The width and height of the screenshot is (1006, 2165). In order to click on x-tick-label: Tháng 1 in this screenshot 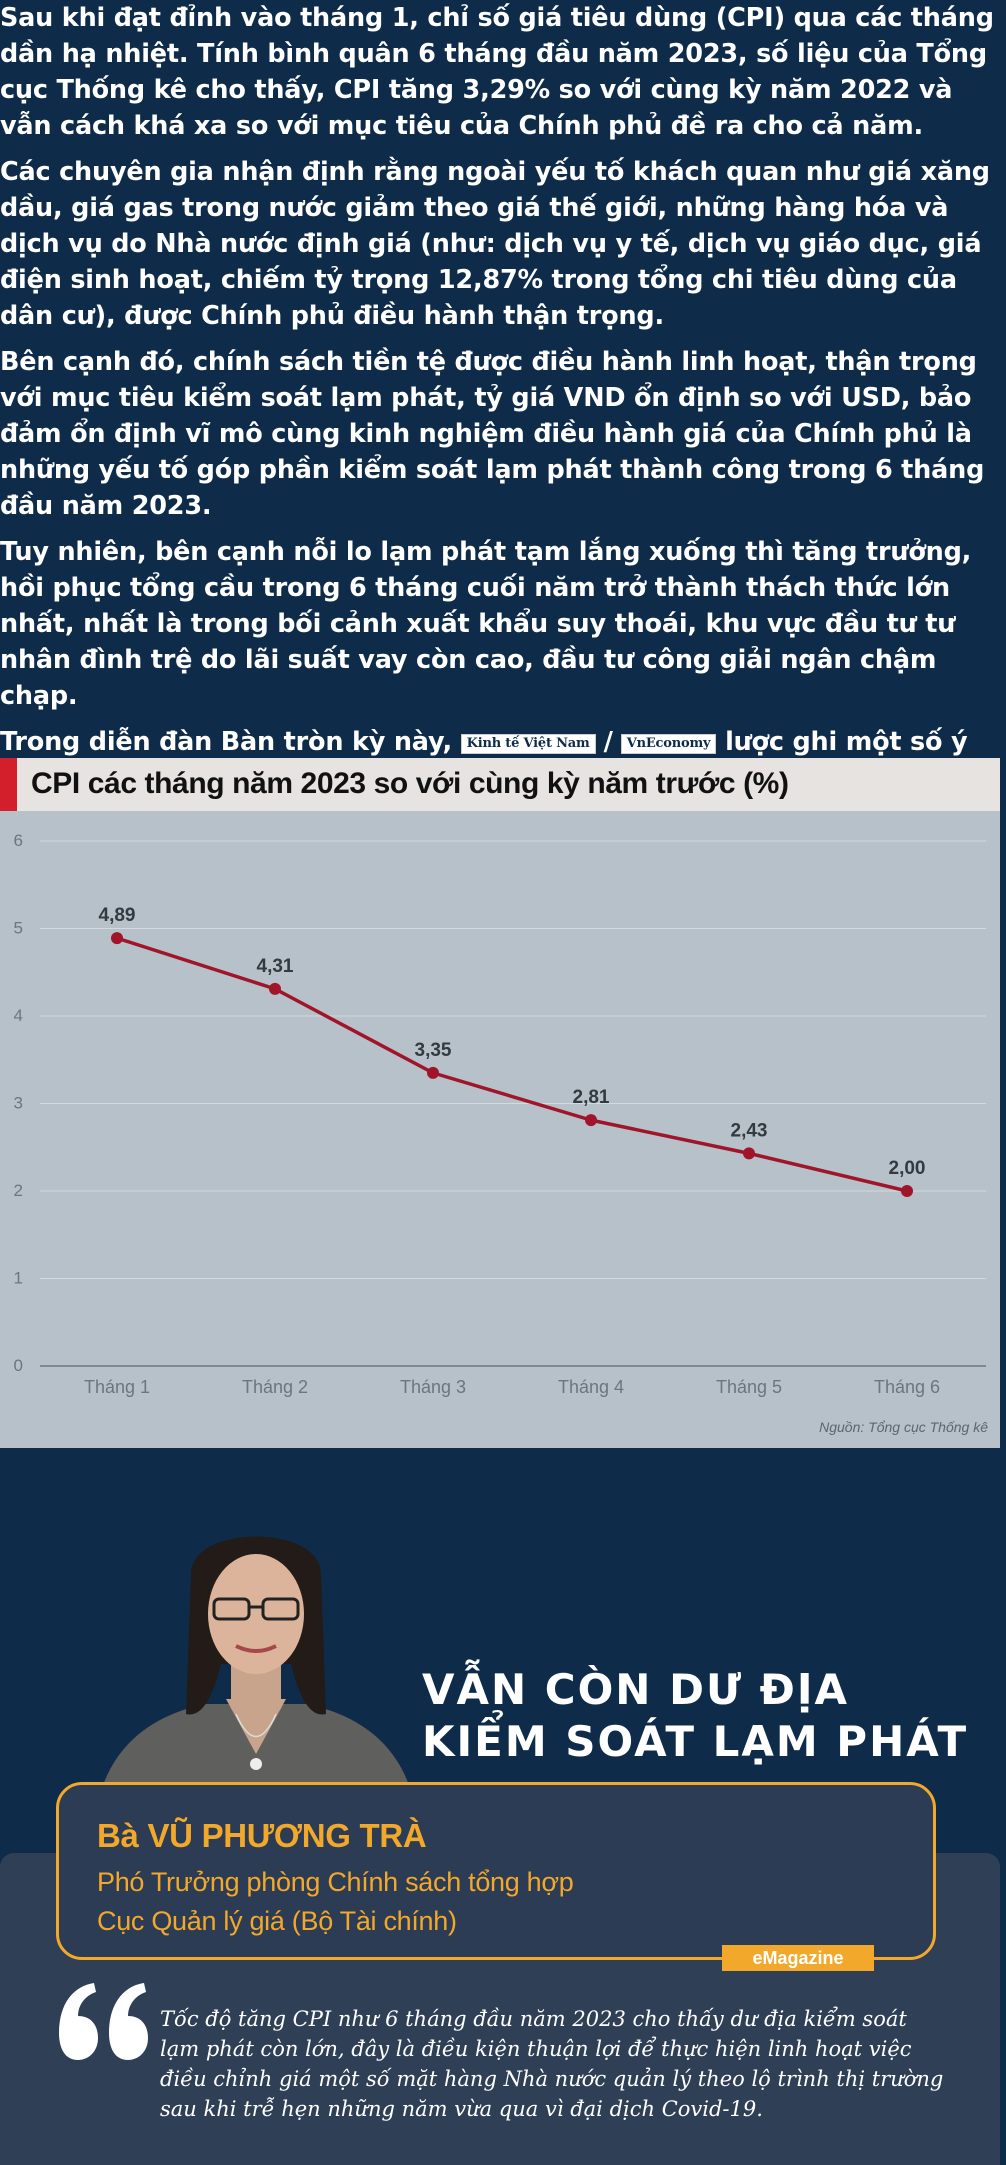, I will do `click(117, 1387)`.